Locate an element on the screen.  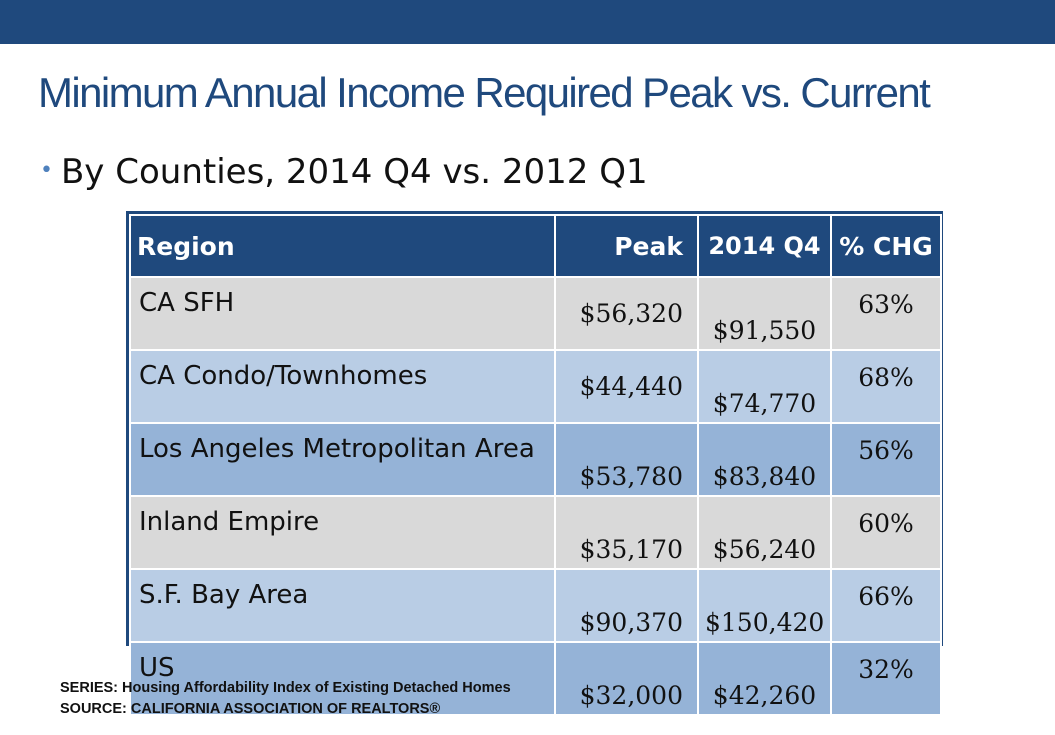
cell-pct-chg: 60% is located at coordinates (886, 532).